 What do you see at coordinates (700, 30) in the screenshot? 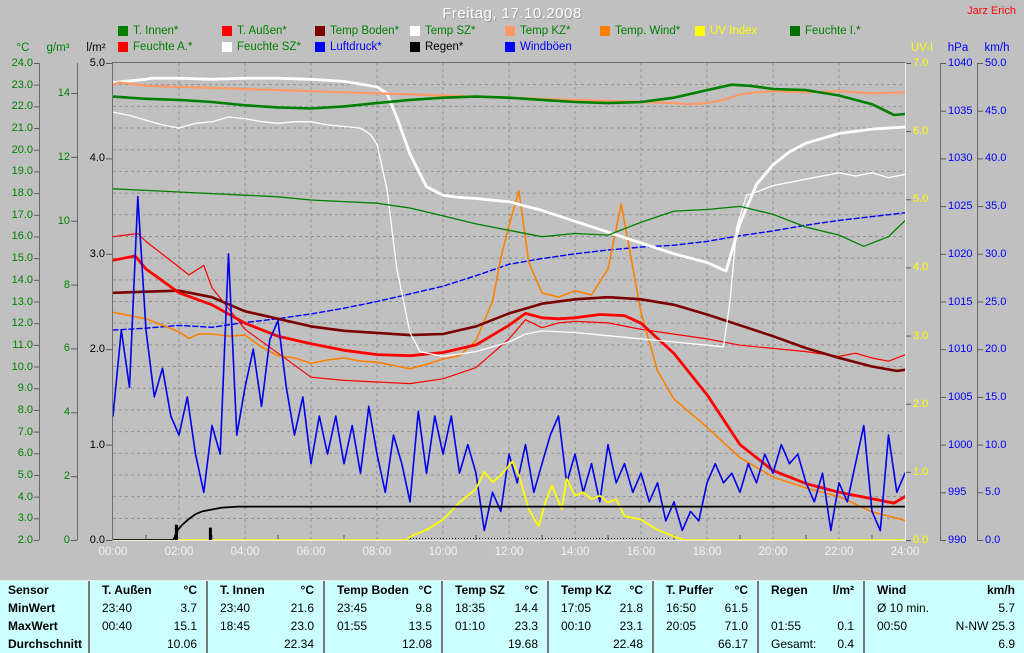
I see `legend-swatch-uv-index` at bounding box center [700, 30].